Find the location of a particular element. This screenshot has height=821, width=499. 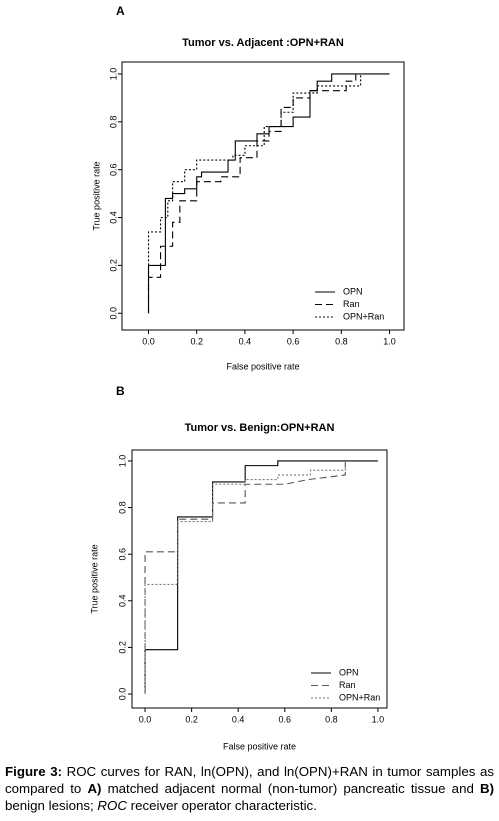

caption-text: benign lesions; is located at coordinates (51, 805).